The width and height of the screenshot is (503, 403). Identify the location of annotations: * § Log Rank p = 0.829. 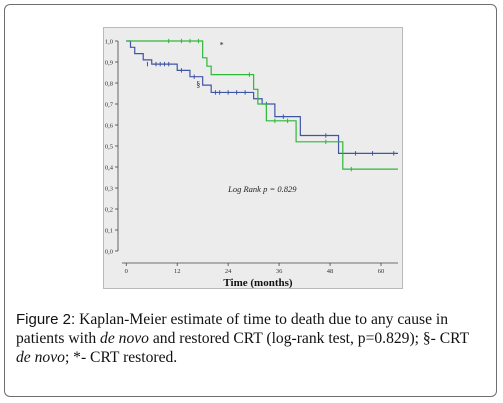
(246, 117).